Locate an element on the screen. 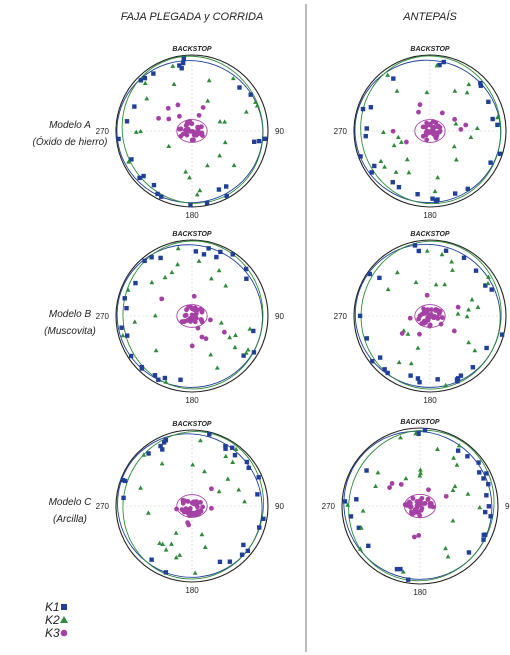  stereonet-a-left: BACKSTOP 90 180 270 is located at coordinates (190, 133).